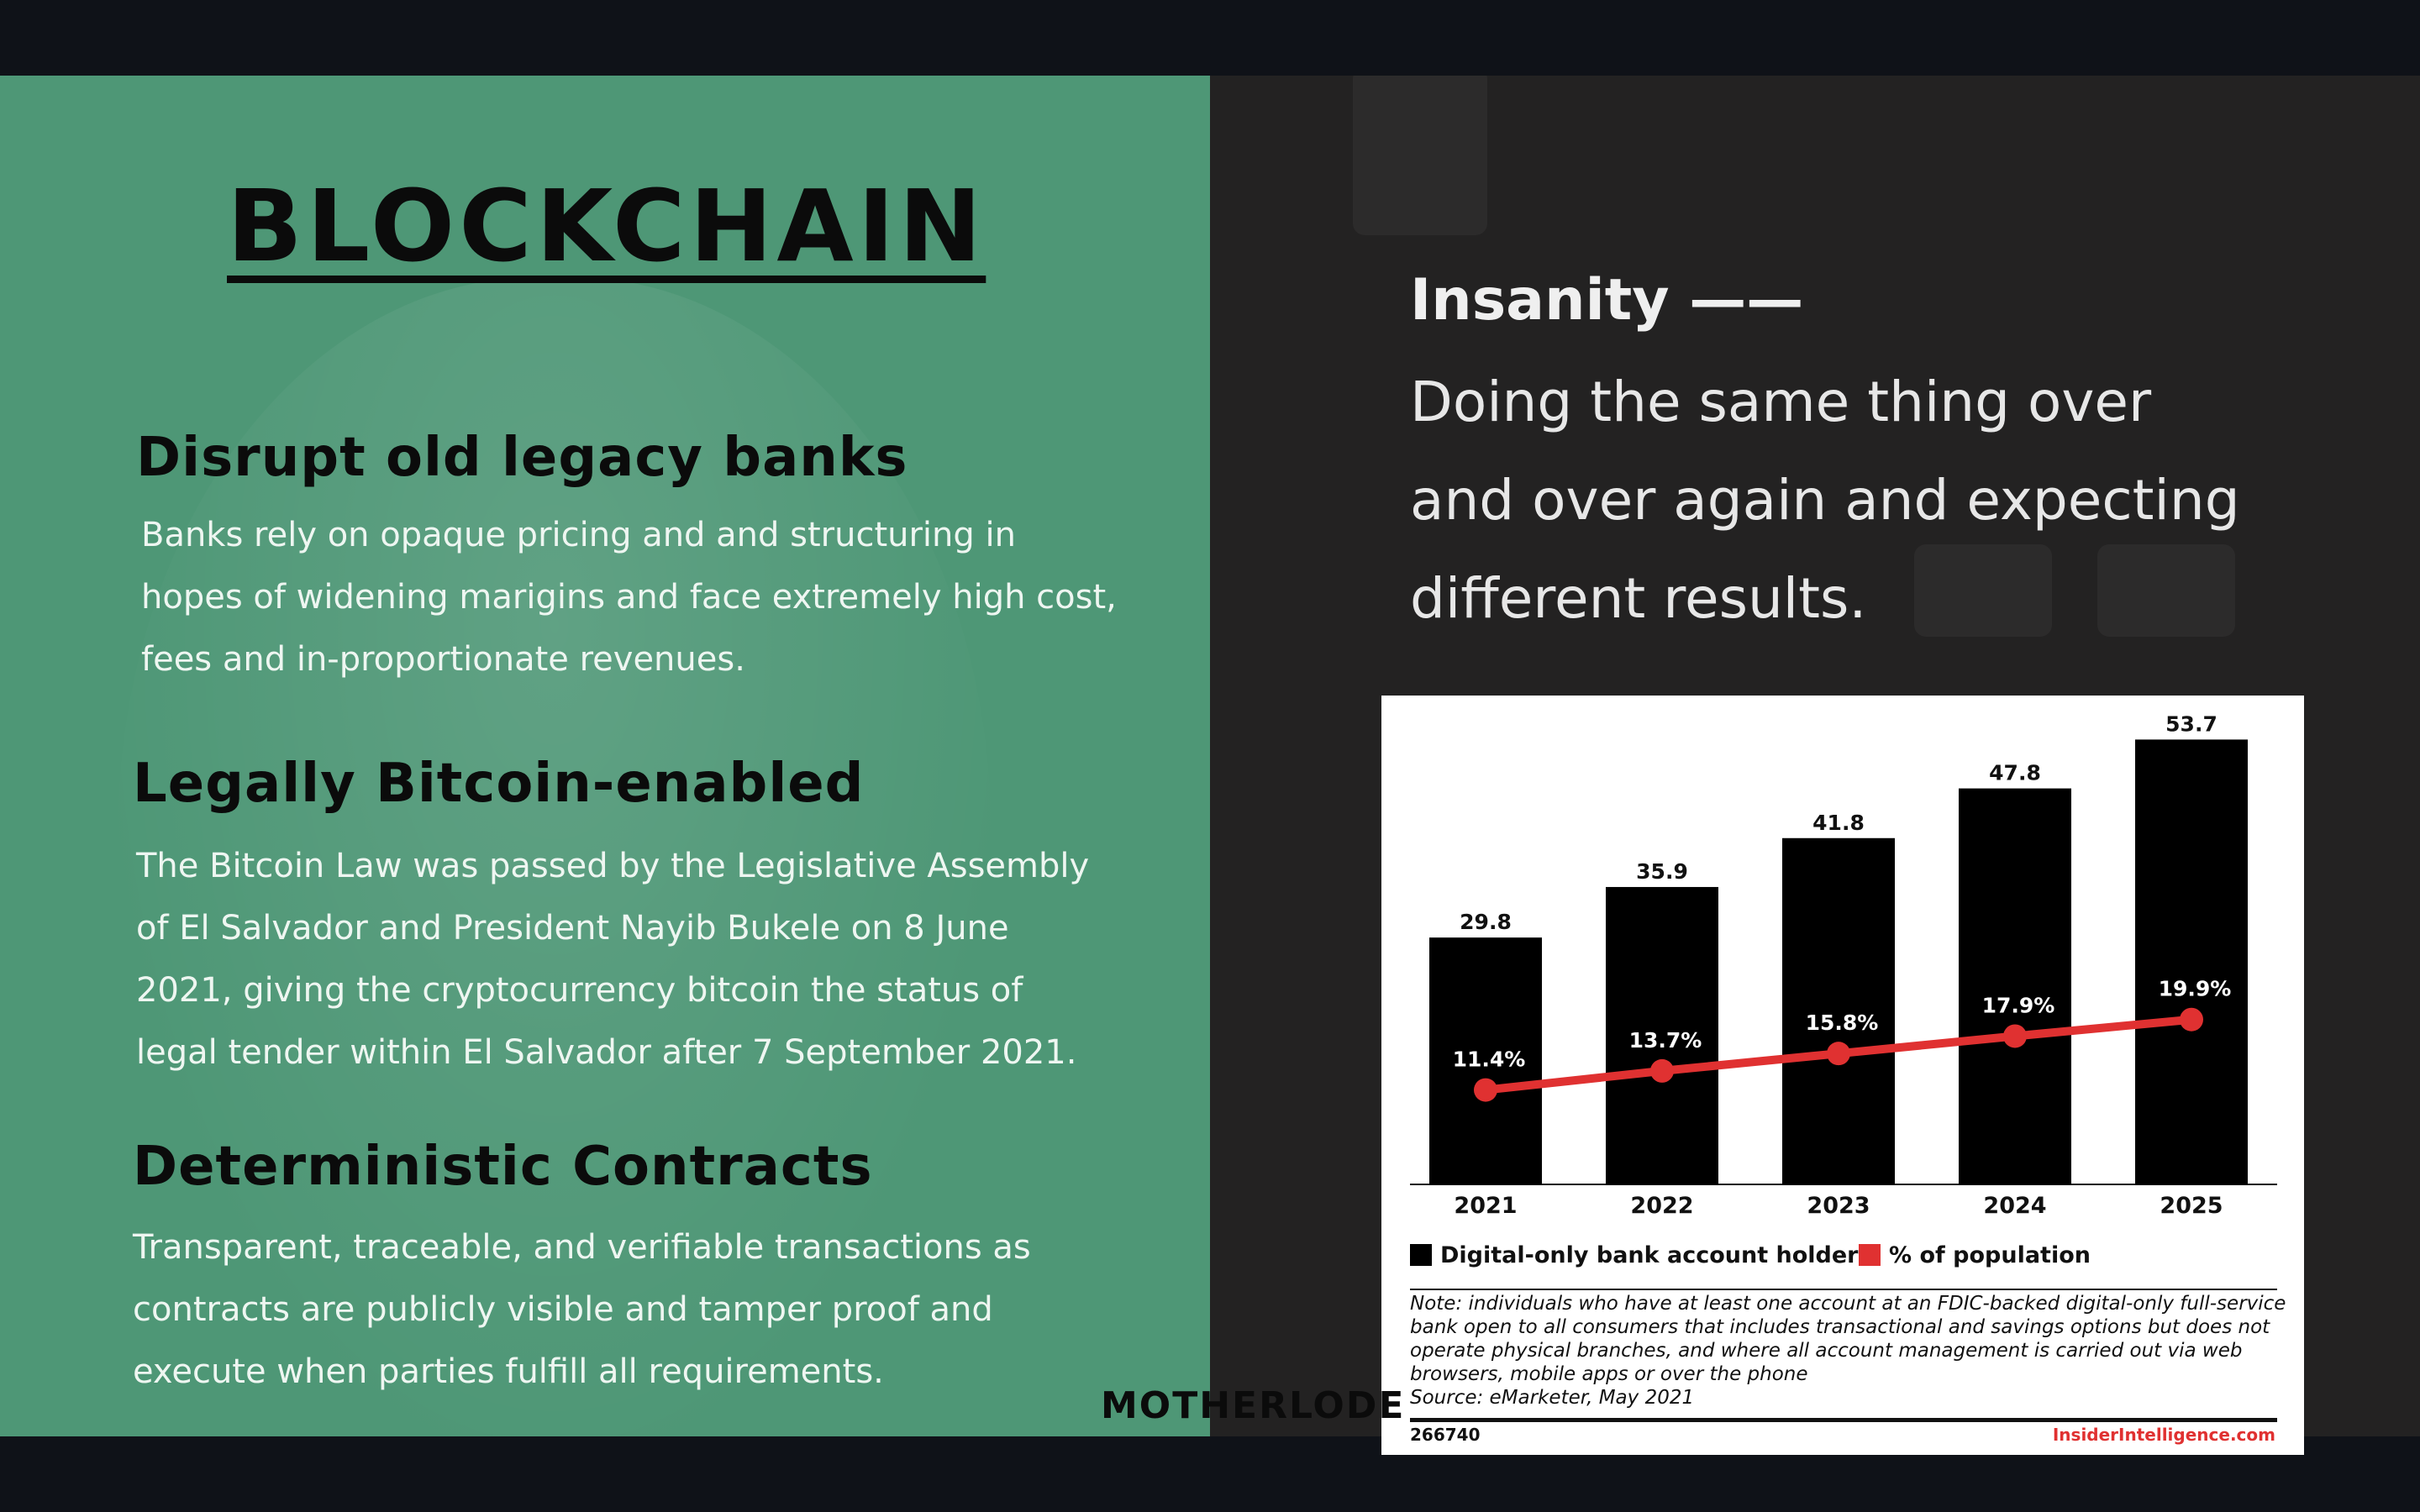 The width and height of the screenshot is (2420, 1512). What do you see at coordinates (1553, 1398) in the screenshot?
I see `note-line: Source: eMarketer, May 2021` at bounding box center [1553, 1398].